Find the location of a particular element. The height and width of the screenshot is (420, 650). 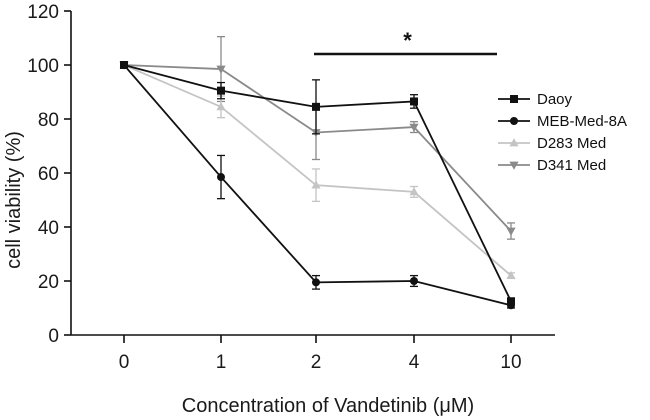

x-tick-label: 10 is located at coordinates (510, 362).